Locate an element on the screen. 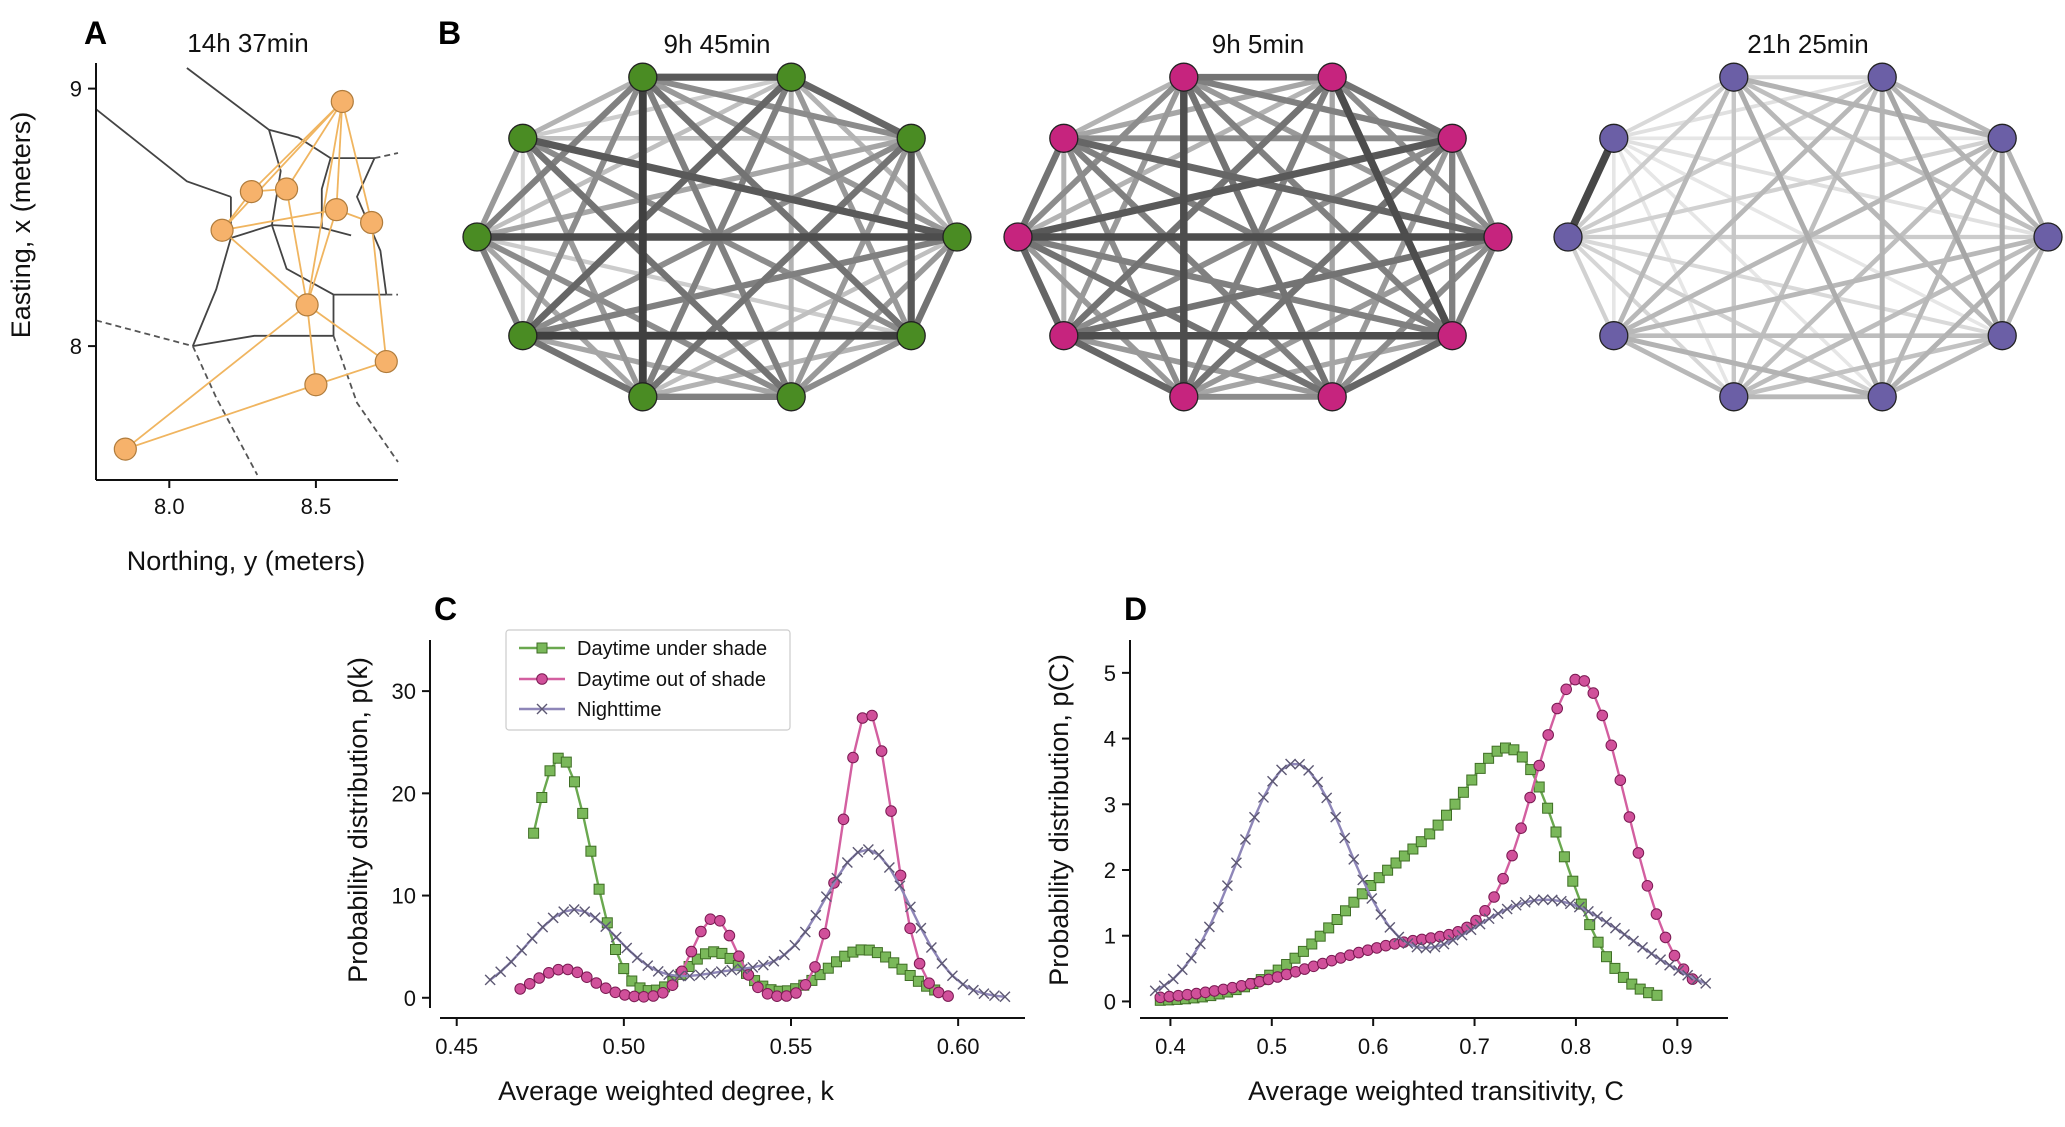 The width and height of the screenshot is (2065, 1127). network-graph-2: 9h 5min is located at coordinates (1258, 220).